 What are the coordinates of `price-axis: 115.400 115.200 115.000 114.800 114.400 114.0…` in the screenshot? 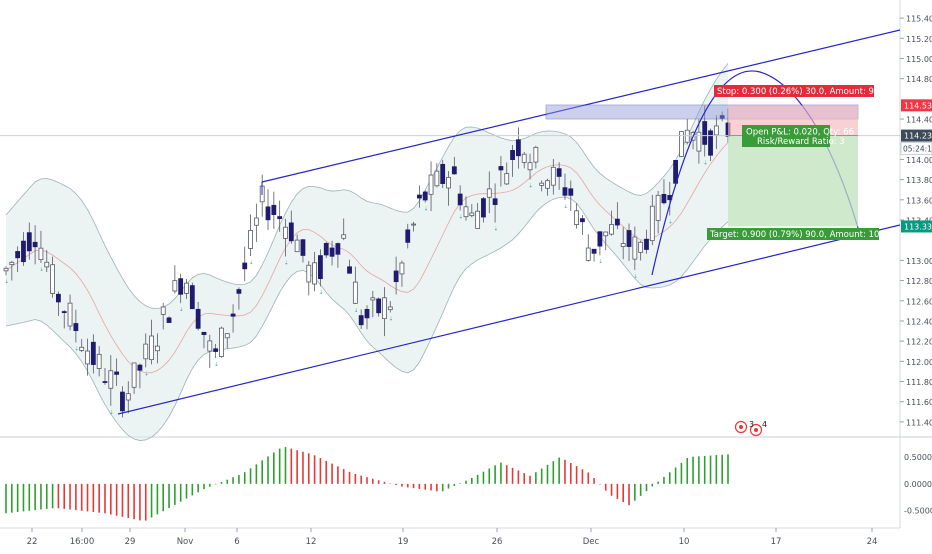 It's located at (916, 221).